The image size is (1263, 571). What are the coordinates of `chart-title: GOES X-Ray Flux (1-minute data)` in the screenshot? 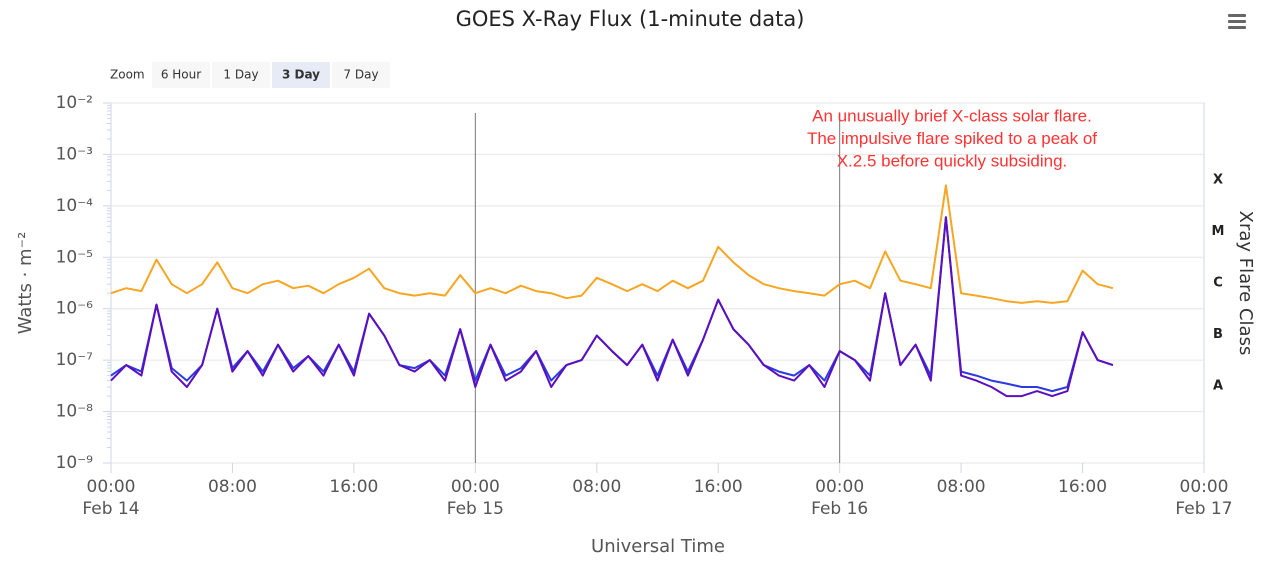 It's located at (630, 19).